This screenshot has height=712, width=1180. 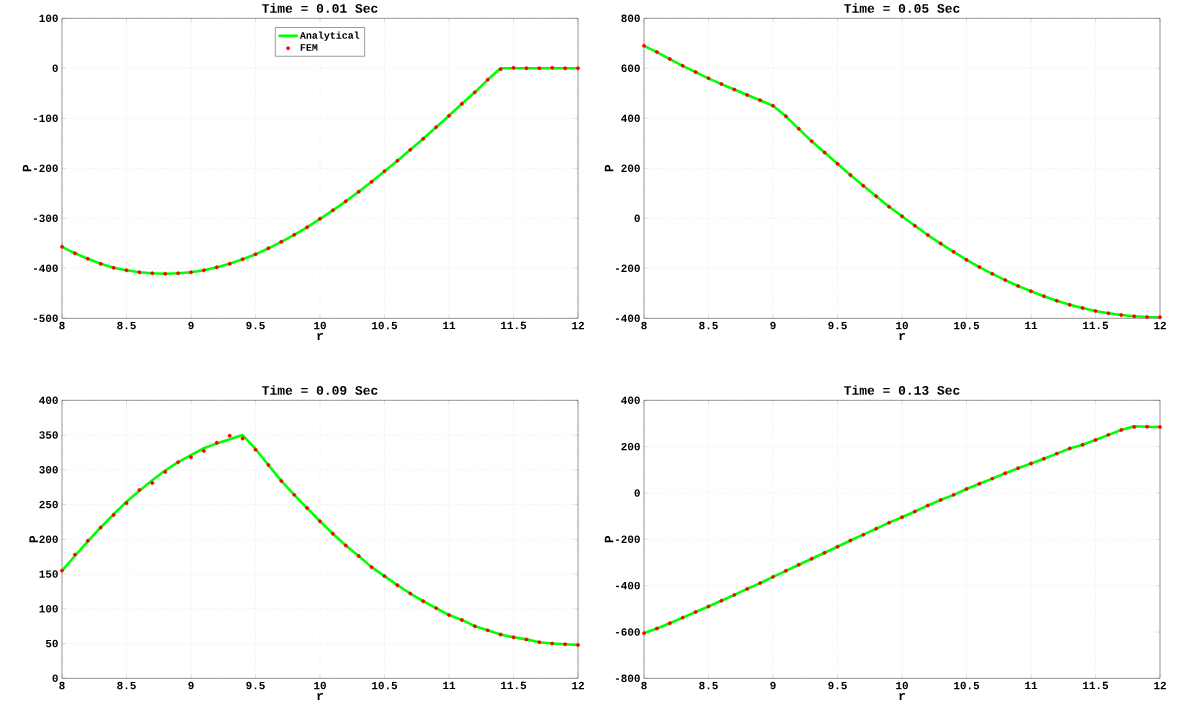 What do you see at coordinates (309, 47) in the screenshot?
I see `legend-label: FEM` at bounding box center [309, 47].